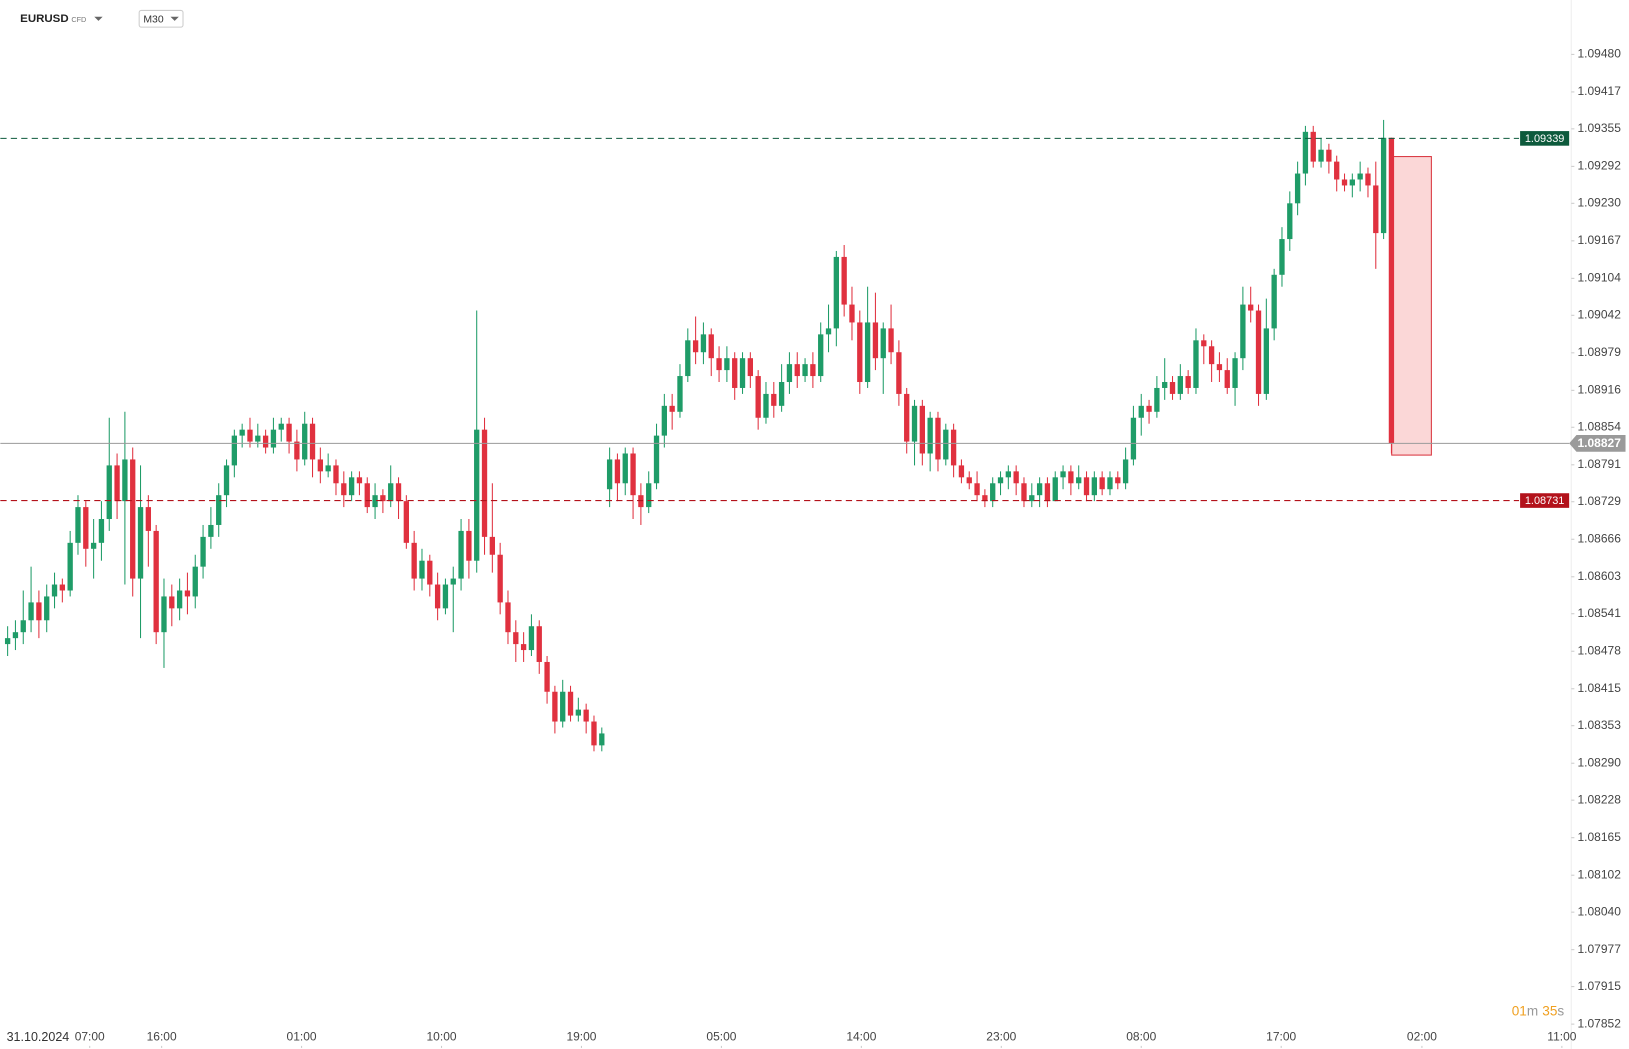 This screenshot has height=1049, width=1629. Describe the element at coordinates (1281, 1037) in the screenshot. I see `x-tick-label: 17:00` at that location.